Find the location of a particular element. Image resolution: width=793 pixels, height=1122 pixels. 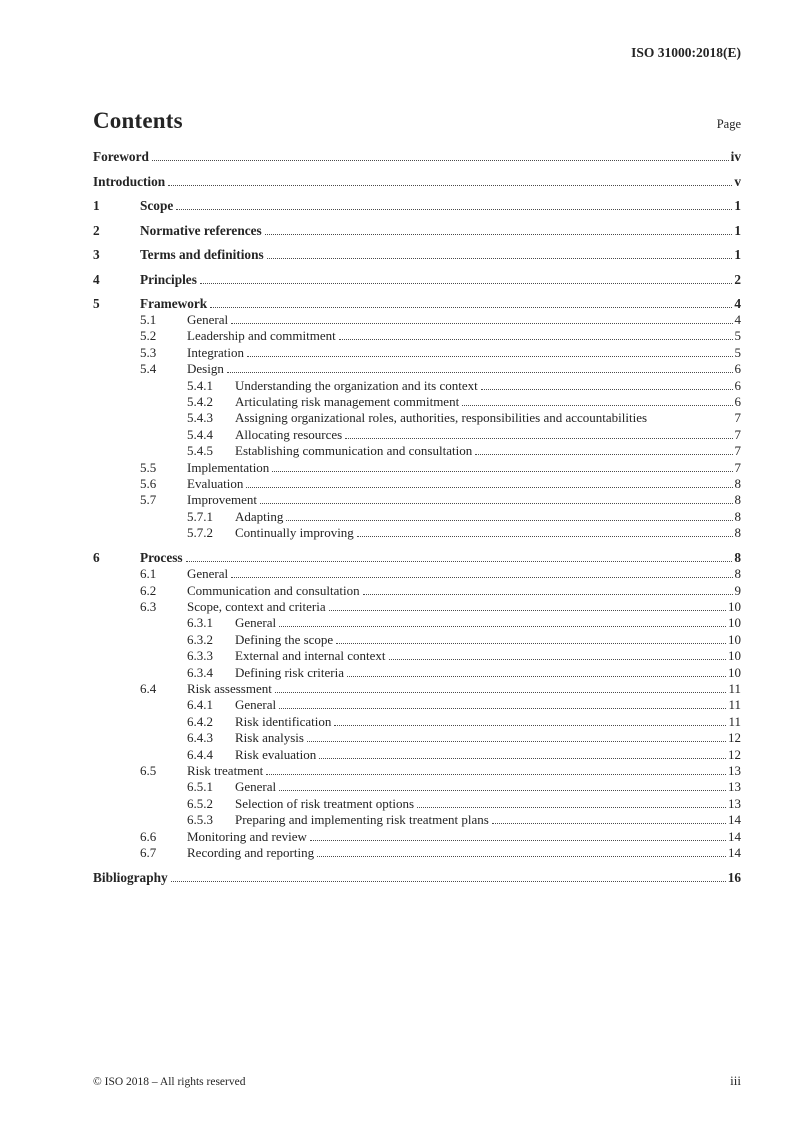

toc-entry: 5.7 Improvement 8 is located at coordinates (440, 500).